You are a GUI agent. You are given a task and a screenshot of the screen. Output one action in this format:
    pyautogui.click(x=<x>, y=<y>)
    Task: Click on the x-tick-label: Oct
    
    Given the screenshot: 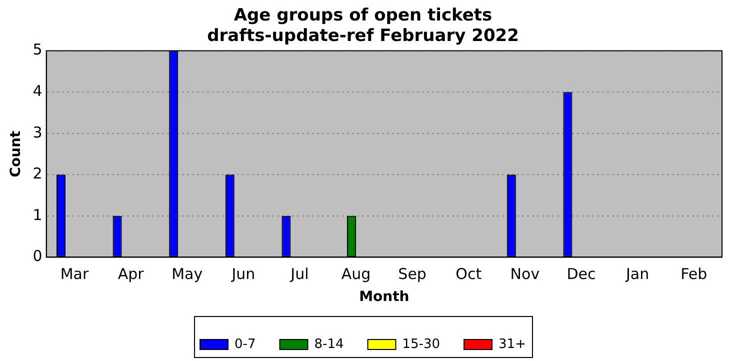 What is the action you would take?
    pyautogui.click(x=469, y=274)
    